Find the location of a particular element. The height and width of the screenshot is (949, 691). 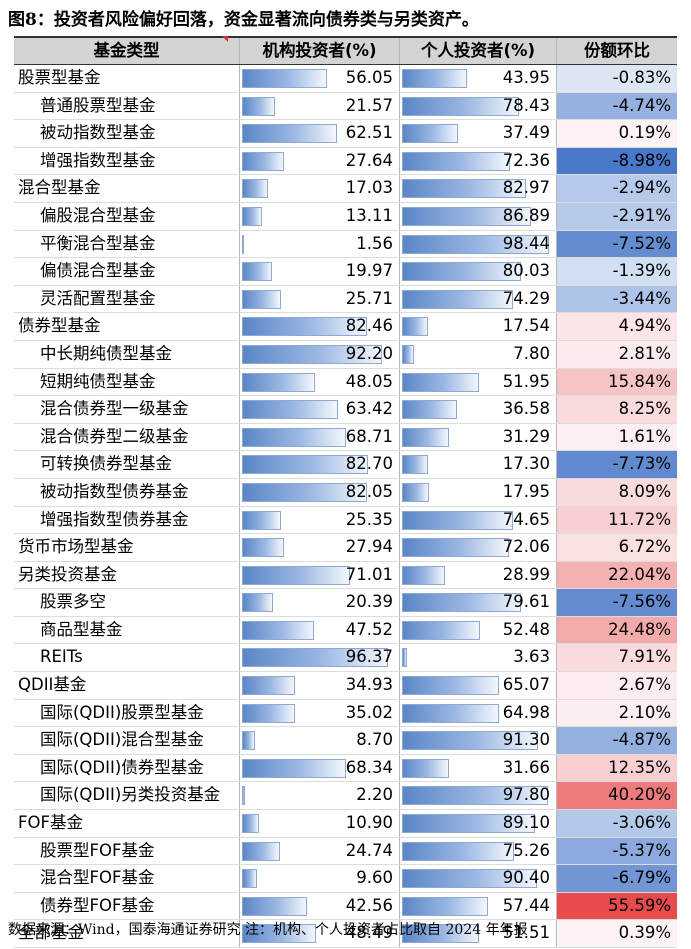

table-row: 国际(QDII)债券型基金 68.34 31.66 12.35% is located at coordinates (345, 768).